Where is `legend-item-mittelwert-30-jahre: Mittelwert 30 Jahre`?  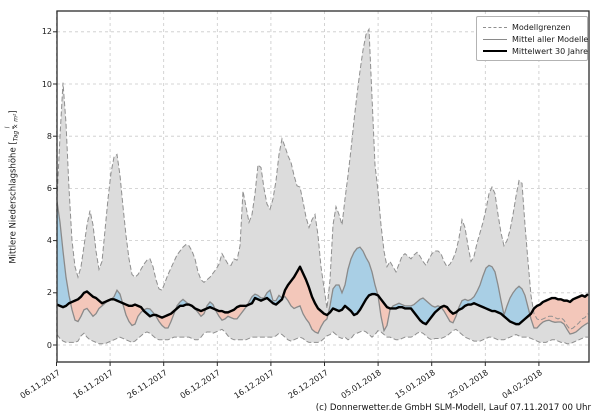
legend-item-mittelwert-30-jahre: Mittelwert 30 Jahre is located at coordinates (535, 51).